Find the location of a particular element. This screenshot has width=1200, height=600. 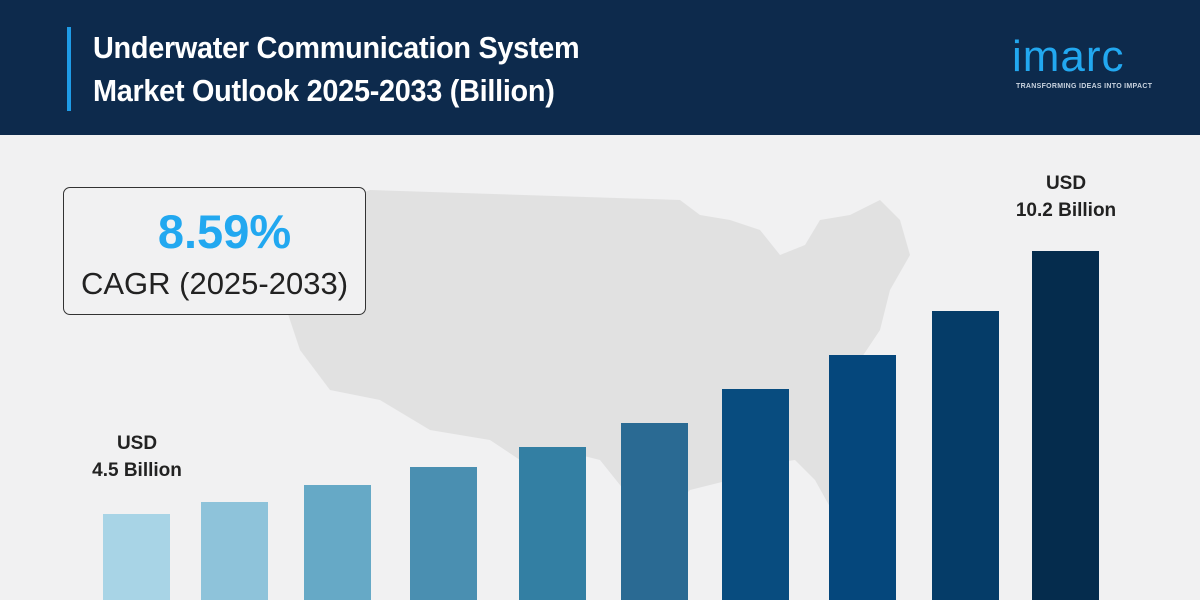

title-line-1: Underwater Communication System is located at coordinates (336, 47).